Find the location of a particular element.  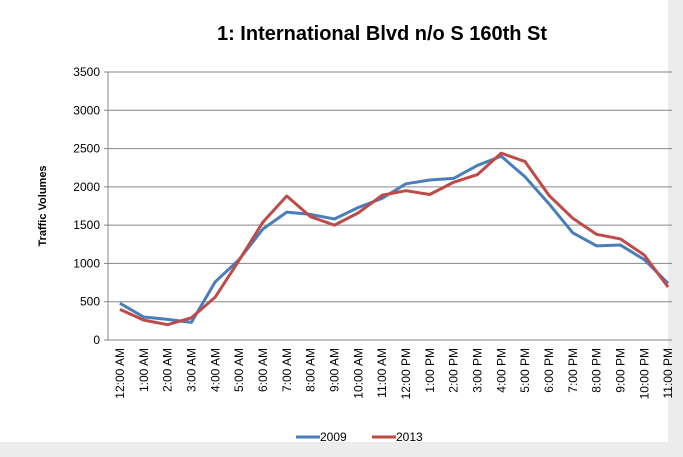

x-tick-label: 10:00 PM is located at coordinates (644, 373).